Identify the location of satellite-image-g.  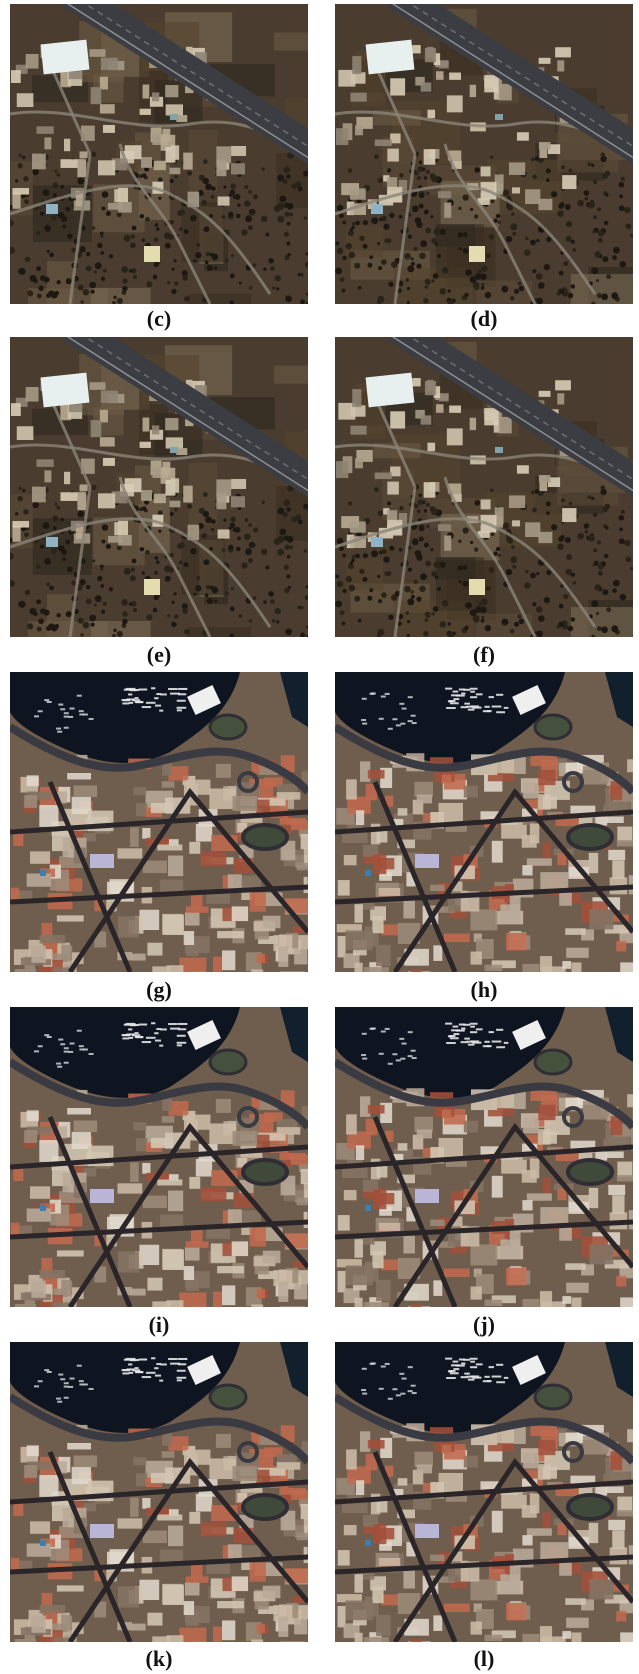
(159, 822).